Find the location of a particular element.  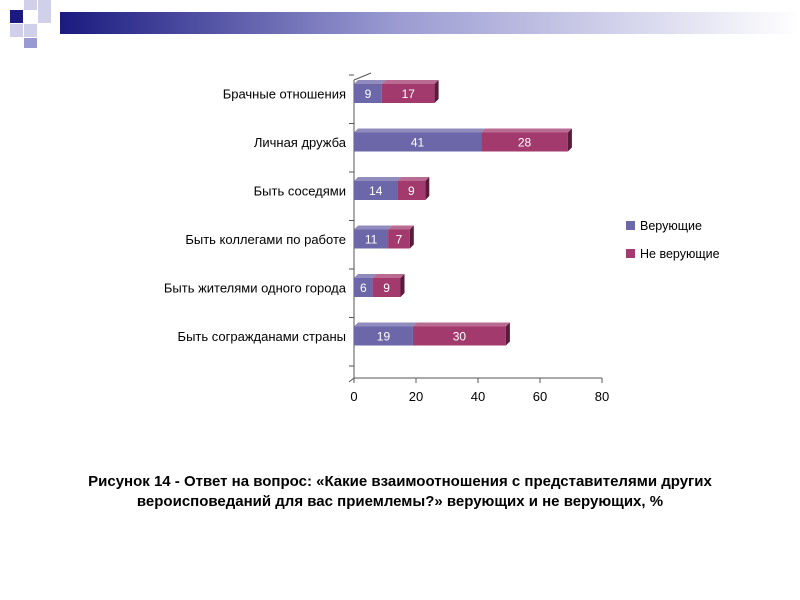

data-label: 30 is located at coordinates (460, 337).